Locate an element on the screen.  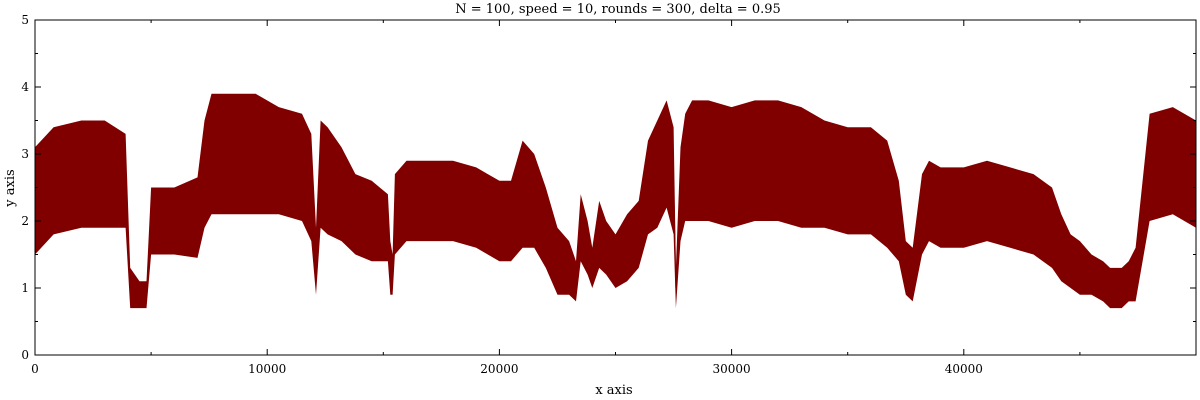
y-tick-label: 2 is located at coordinates (25, 221).